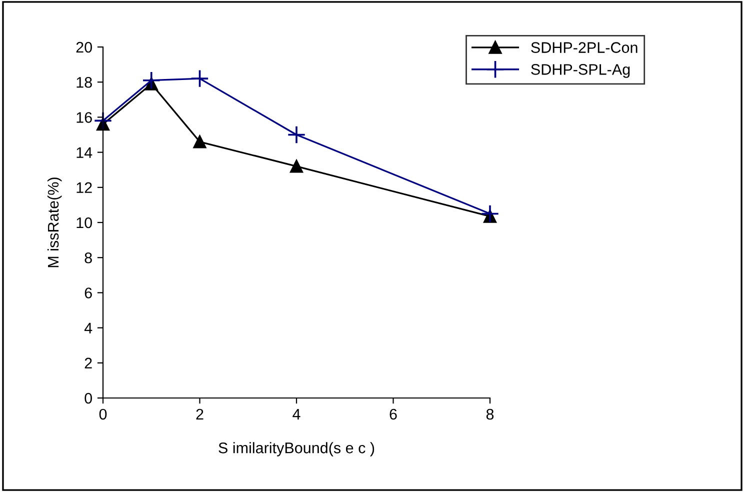 The image size is (746, 492). I want to click on legend-label: SDHP-SPL-Ag, so click(580, 71).